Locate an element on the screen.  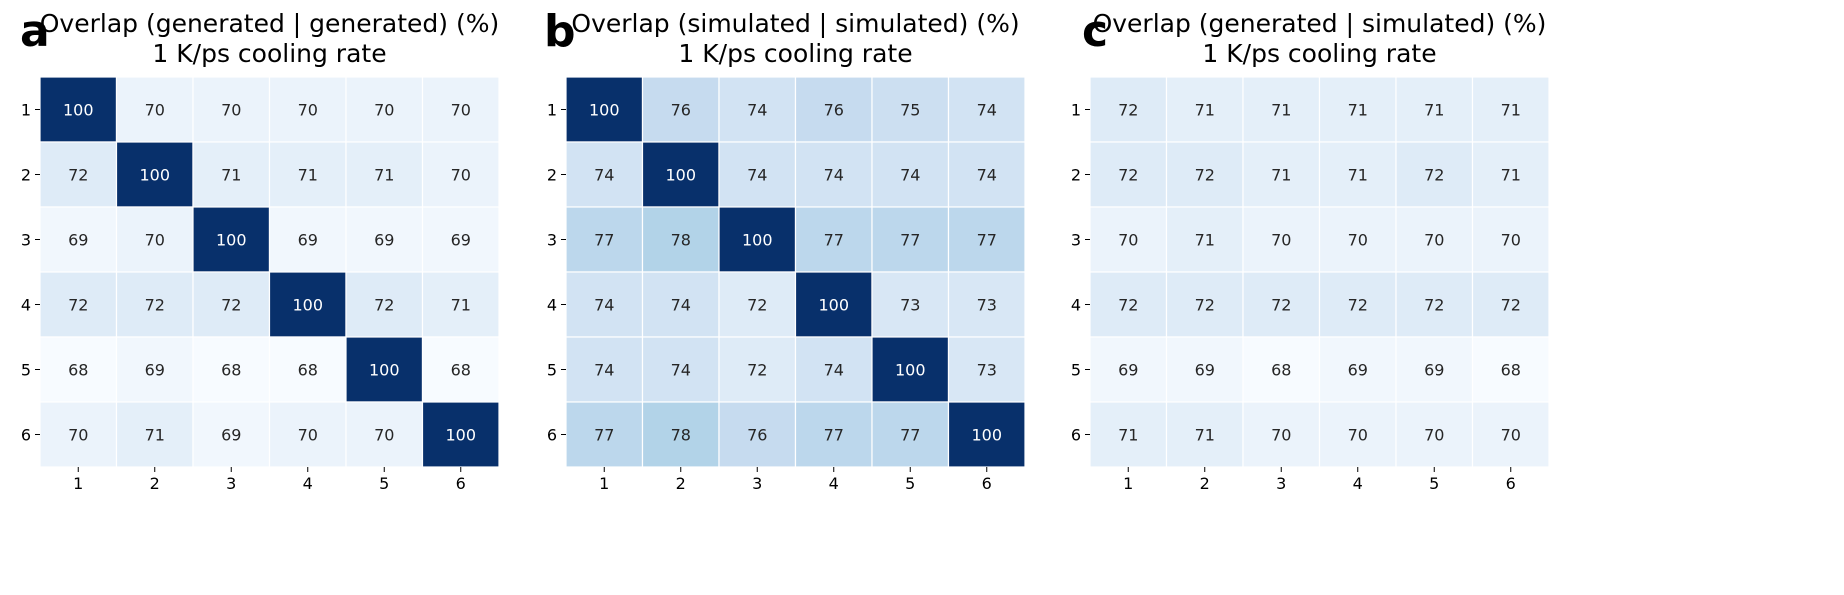
panel-label: c is located at coordinates (1095, 31).